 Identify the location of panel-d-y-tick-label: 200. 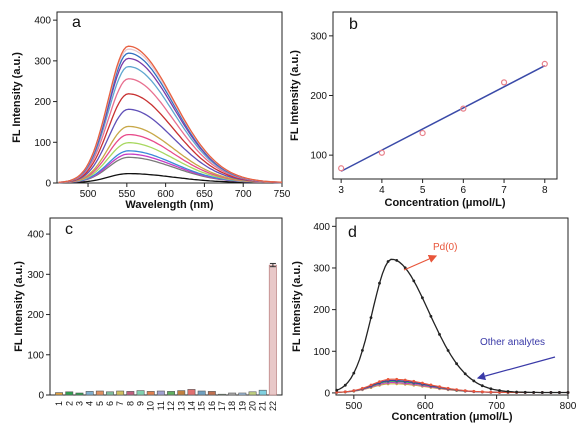
(321, 310).